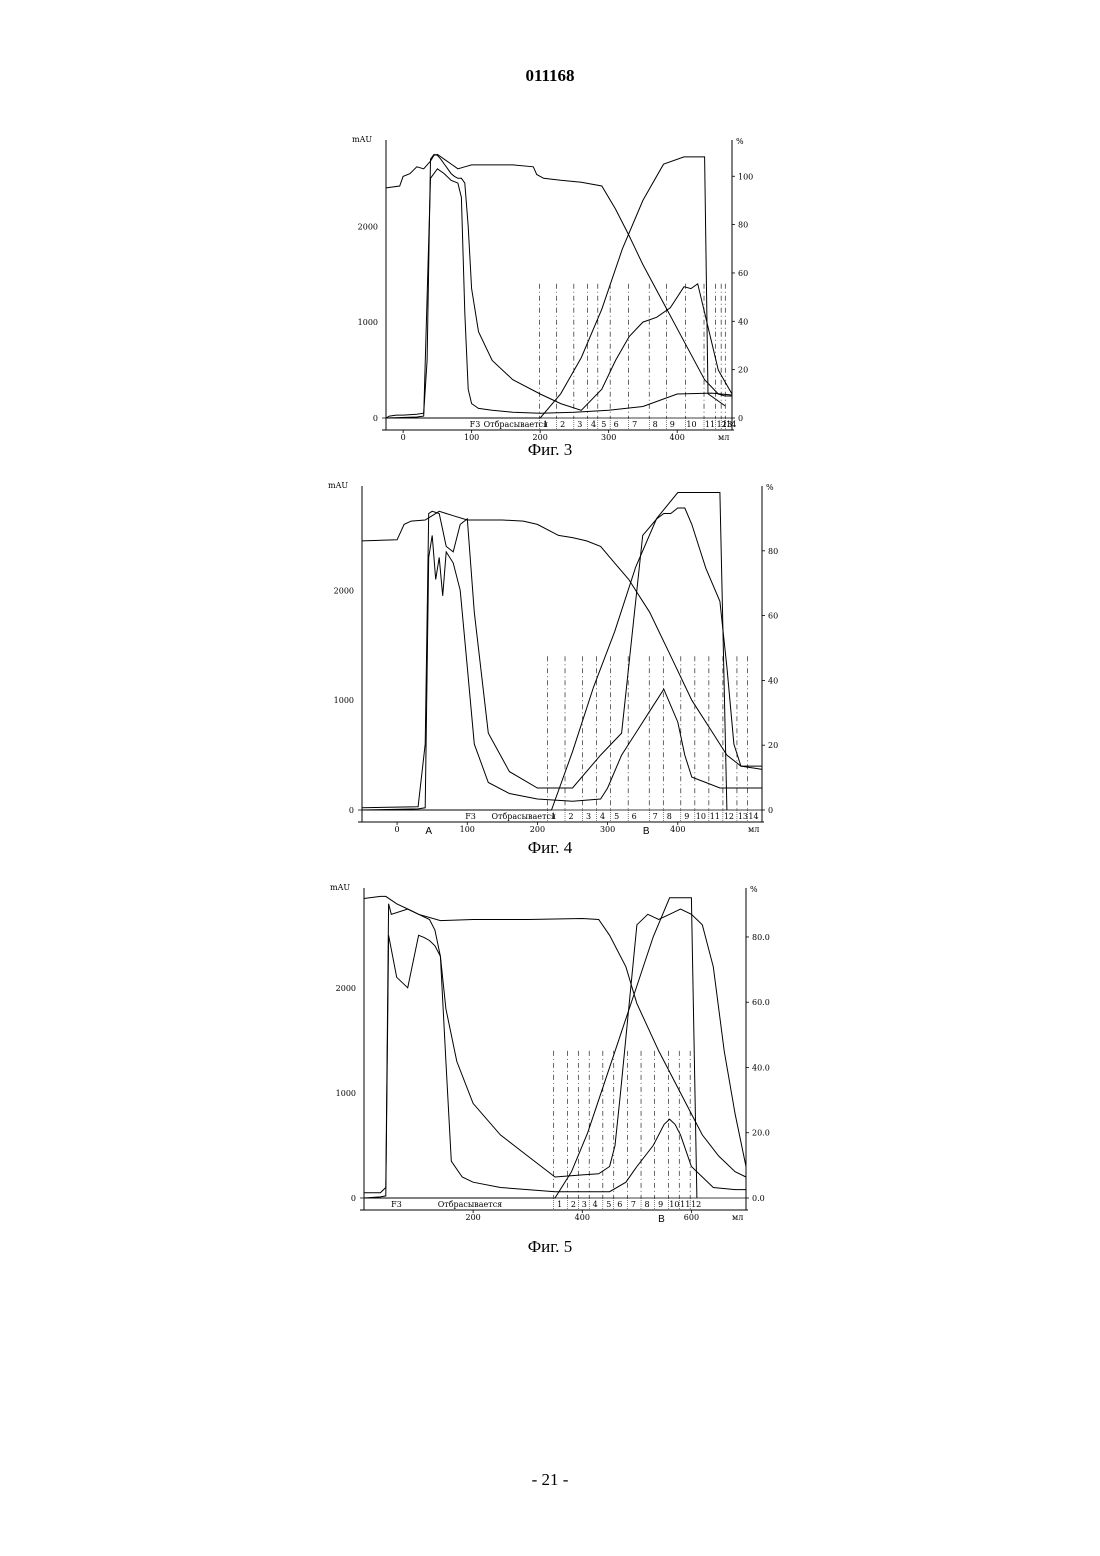 This screenshot has width=1100, height=1556. I want to click on fraction-label: 13, so click(743, 816).